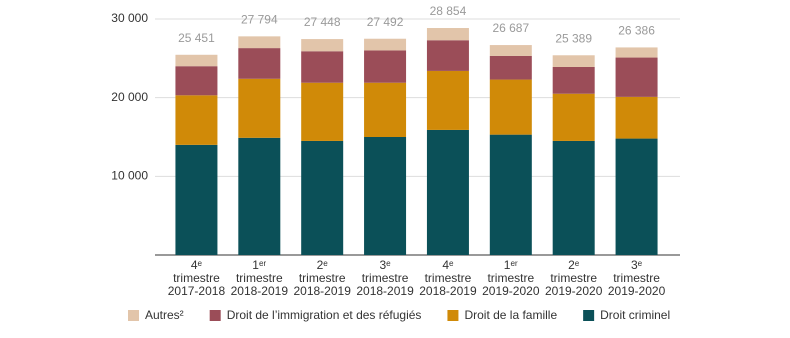 The height and width of the screenshot is (338, 790). I want to click on total-label: 28 854, so click(448, 11).